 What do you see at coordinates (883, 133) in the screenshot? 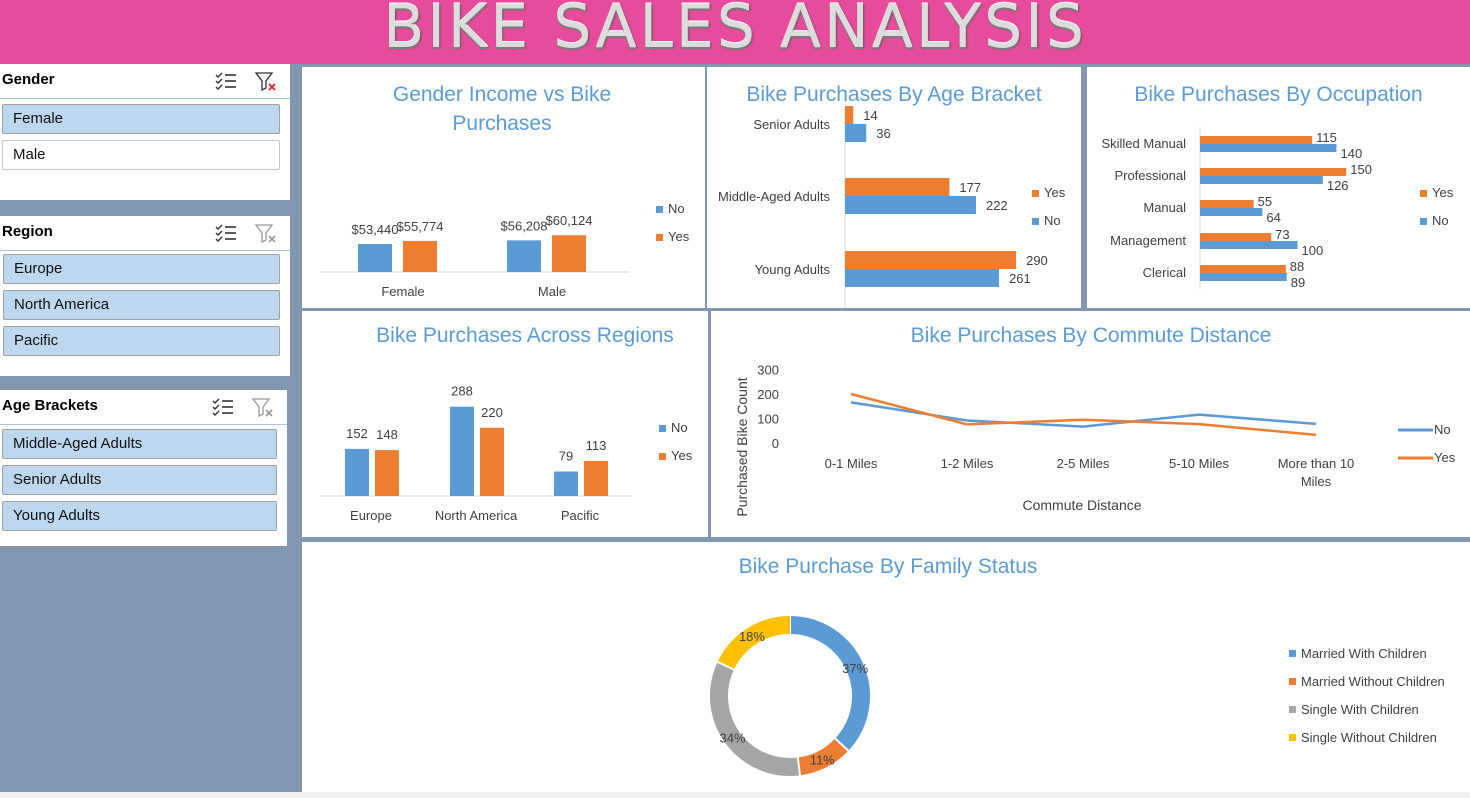
I see `data-label: 36` at bounding box center [883, 133].